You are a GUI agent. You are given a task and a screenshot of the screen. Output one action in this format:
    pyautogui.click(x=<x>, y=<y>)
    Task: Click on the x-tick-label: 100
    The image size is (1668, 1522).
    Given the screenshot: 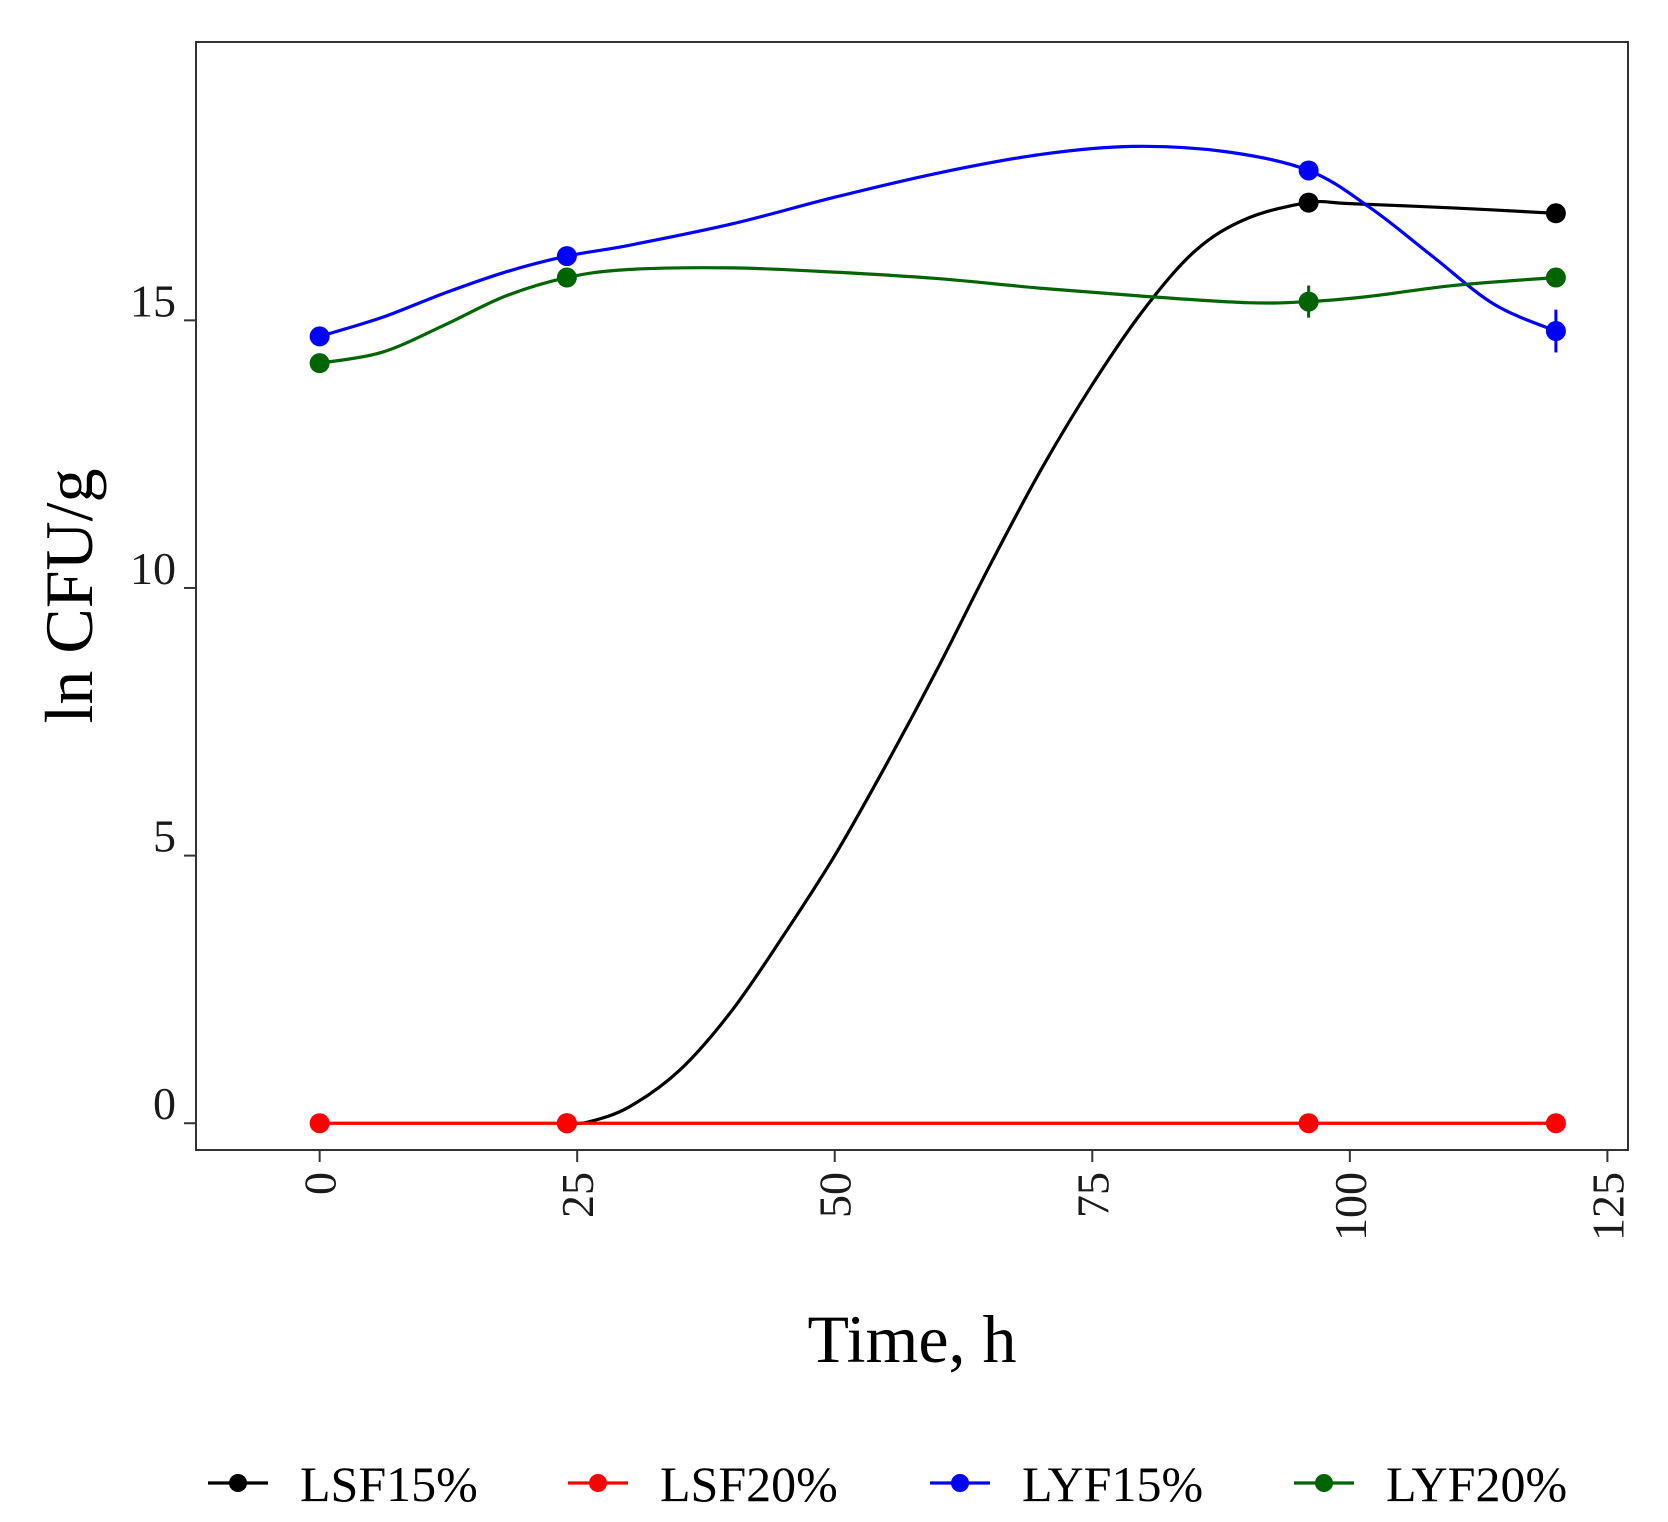 What is the action you would take?
    pyautogui.click(x=1350, y=1206)
    